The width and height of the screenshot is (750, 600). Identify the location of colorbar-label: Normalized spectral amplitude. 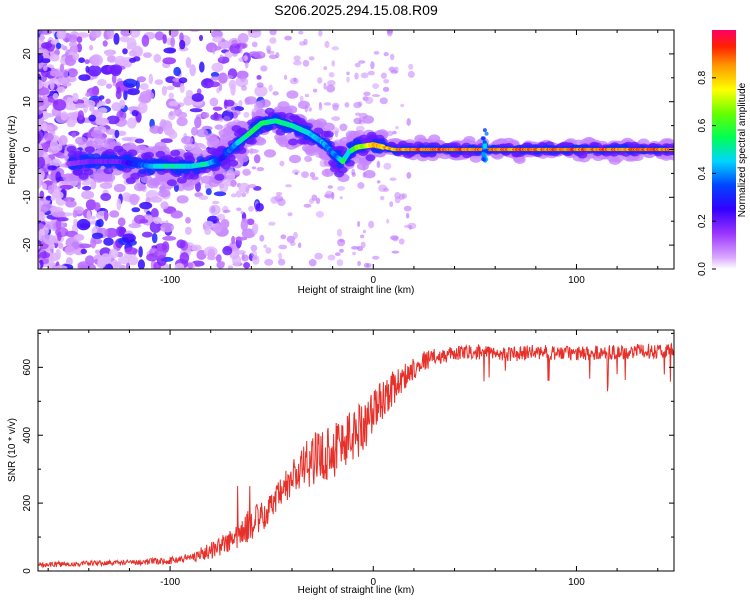
(742, 149).